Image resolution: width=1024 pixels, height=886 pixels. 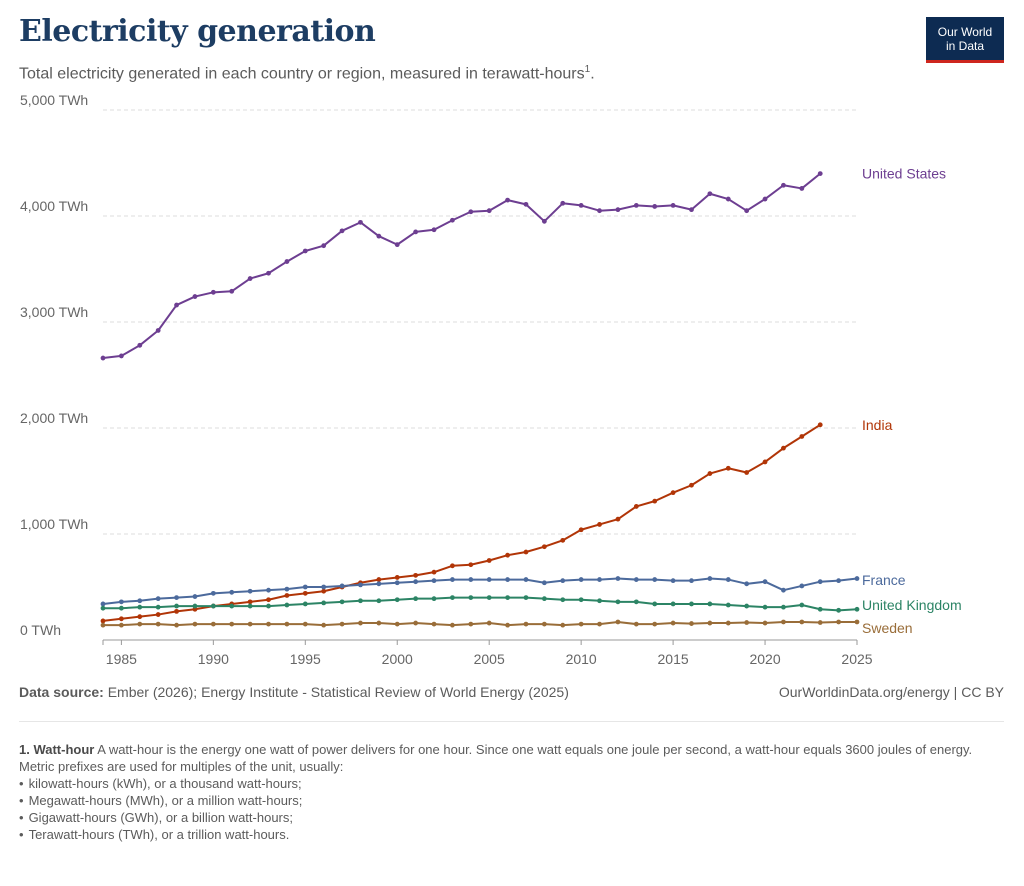 What do you see at coordinates (480, 591) in the screenshot?
I see `series-line-france` at bounding box center [480, 591].